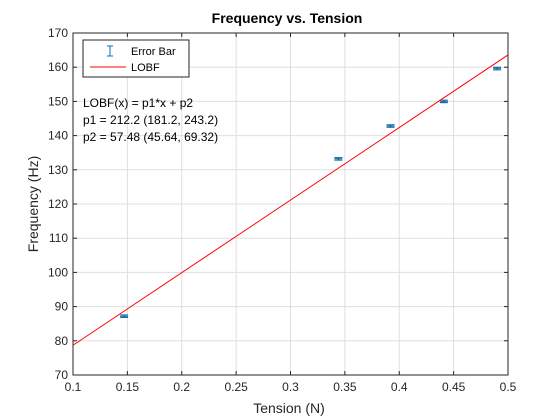 This screenshot has height=420, width=560. Describe the element at coordinates (58, 101) in the screenshot. I see `y-tick-label: 150` at that location.